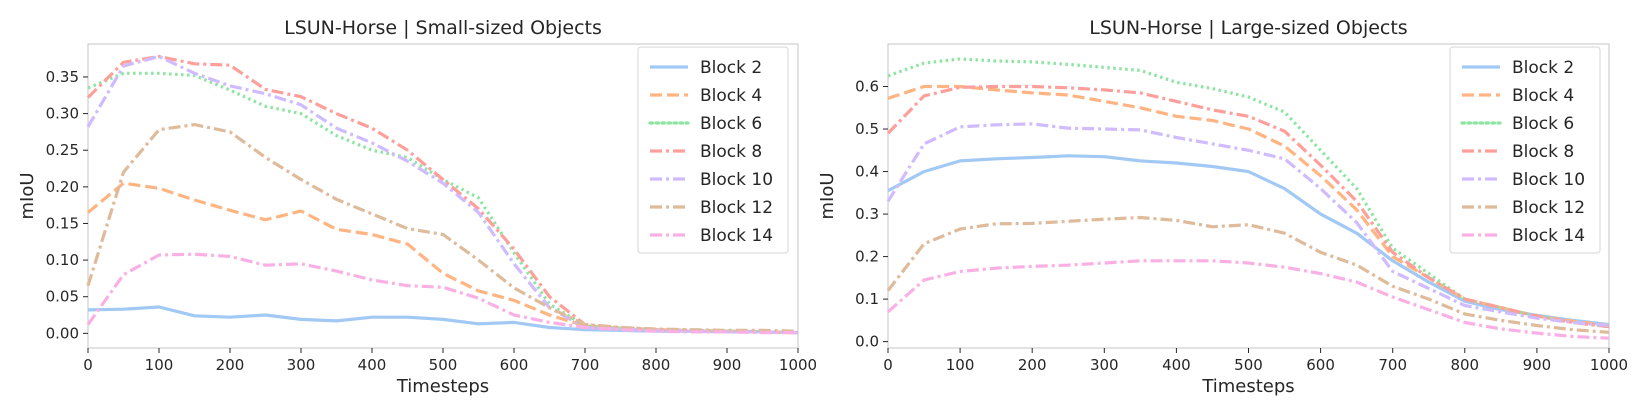 The width and height of the screenshot is (1650, 411). Describe the element at coordinates (867, 129) in the screenshot. I see `y-tick-label: 0.5` at that location.